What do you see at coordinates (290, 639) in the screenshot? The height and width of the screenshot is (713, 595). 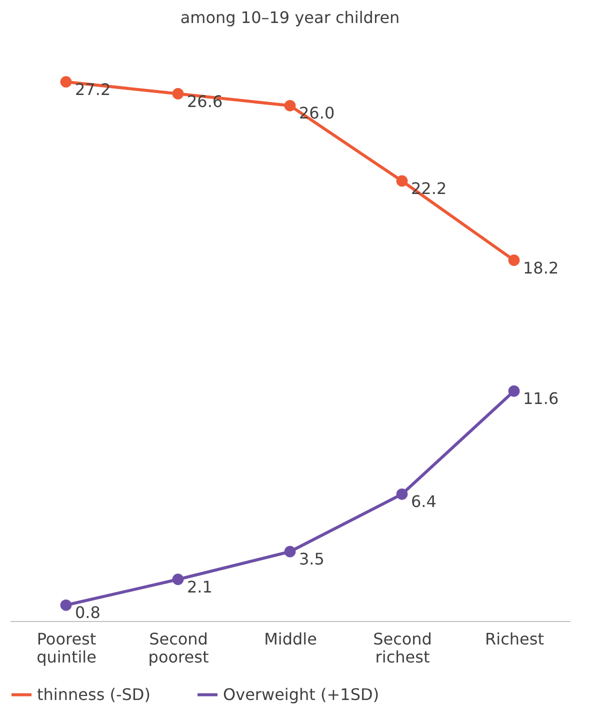 I see `x-tick-label: Middle` at bounding box center [290, 639].